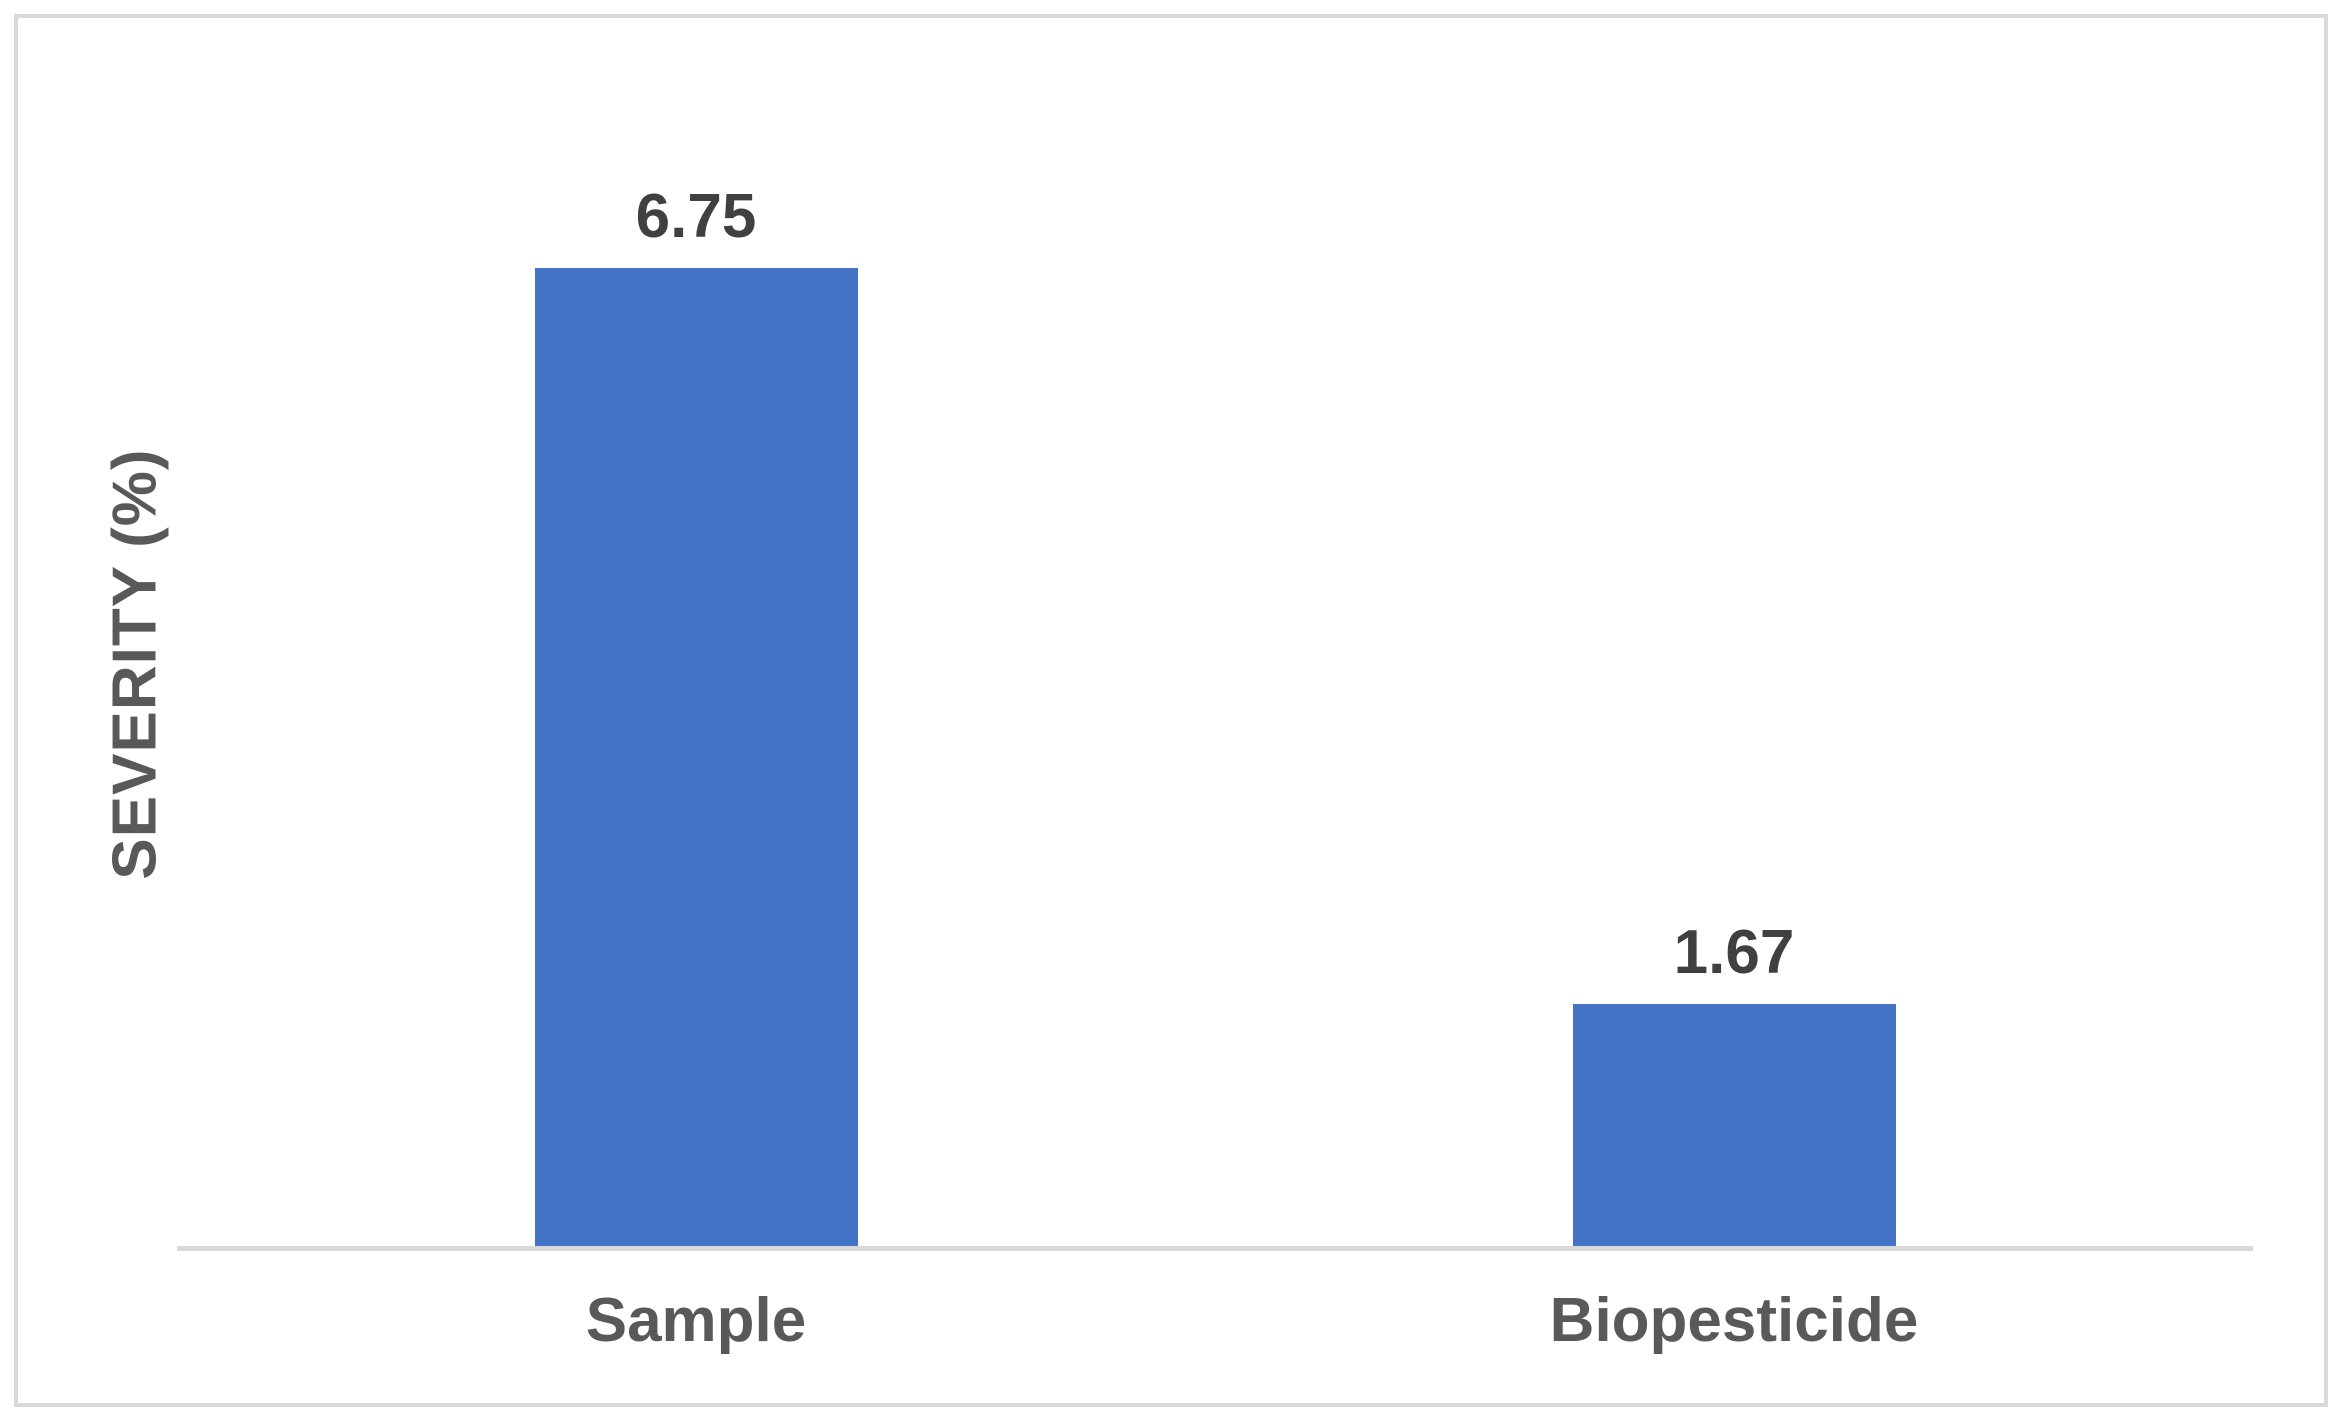  Describe the element at coordinates (696, 1320) in the screenshot. I see `category-label: Sample` at that location.